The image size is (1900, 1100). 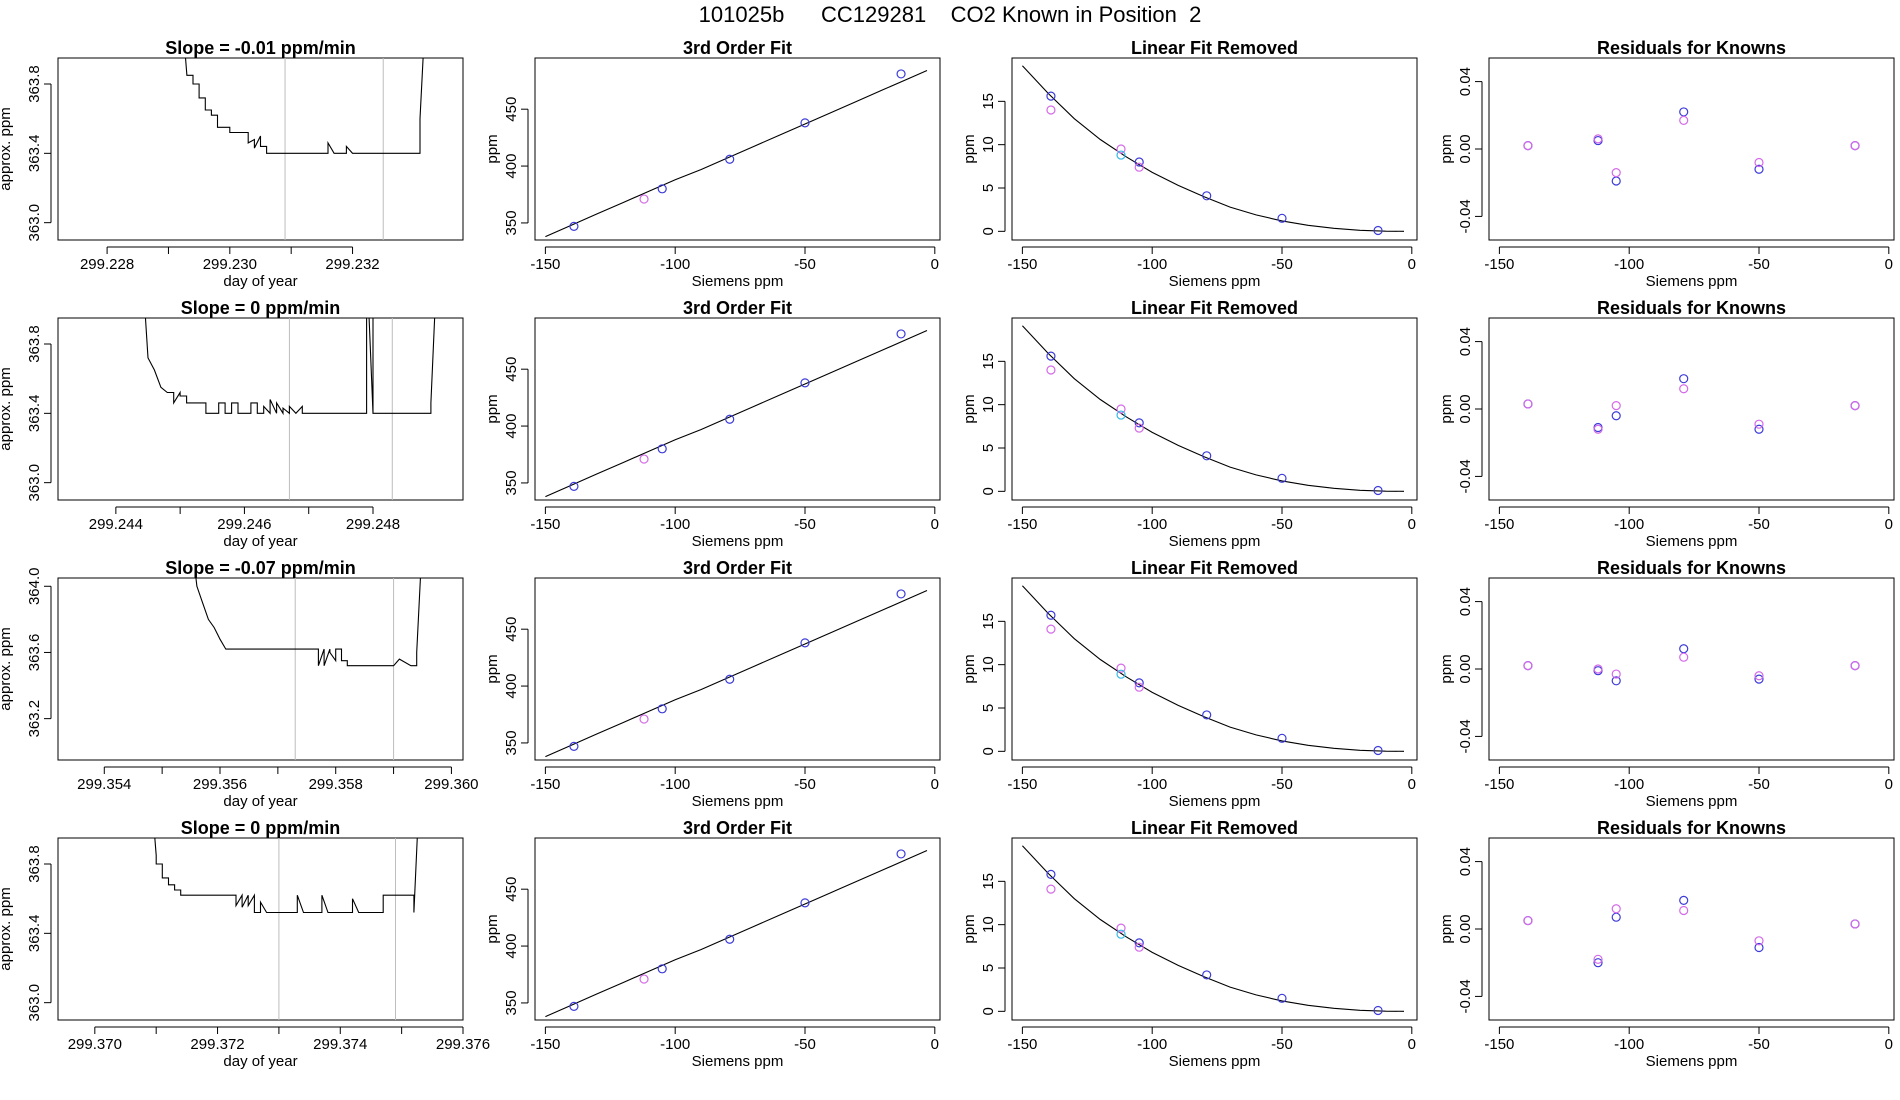 I want to click on panel-r2c2-x-tick-label: 0, so click(x=935, y=524).